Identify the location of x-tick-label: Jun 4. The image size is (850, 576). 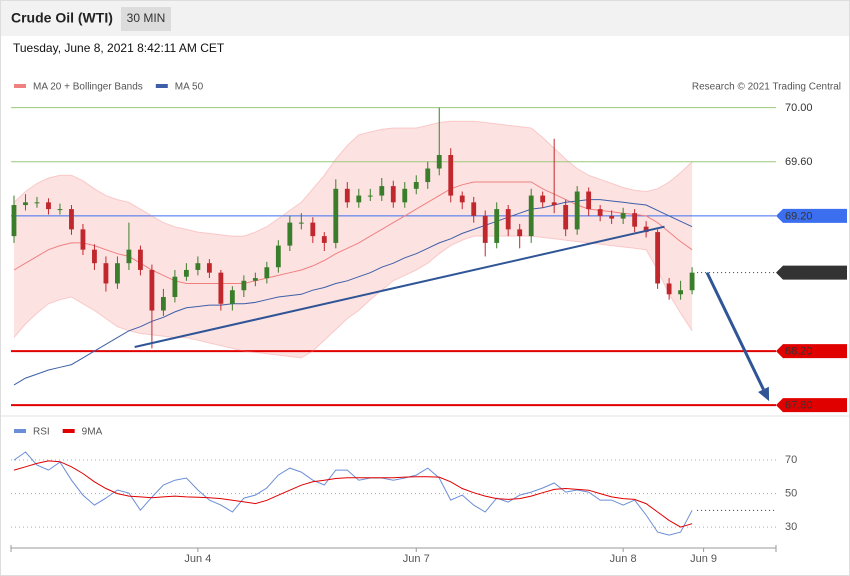
(197, 559).